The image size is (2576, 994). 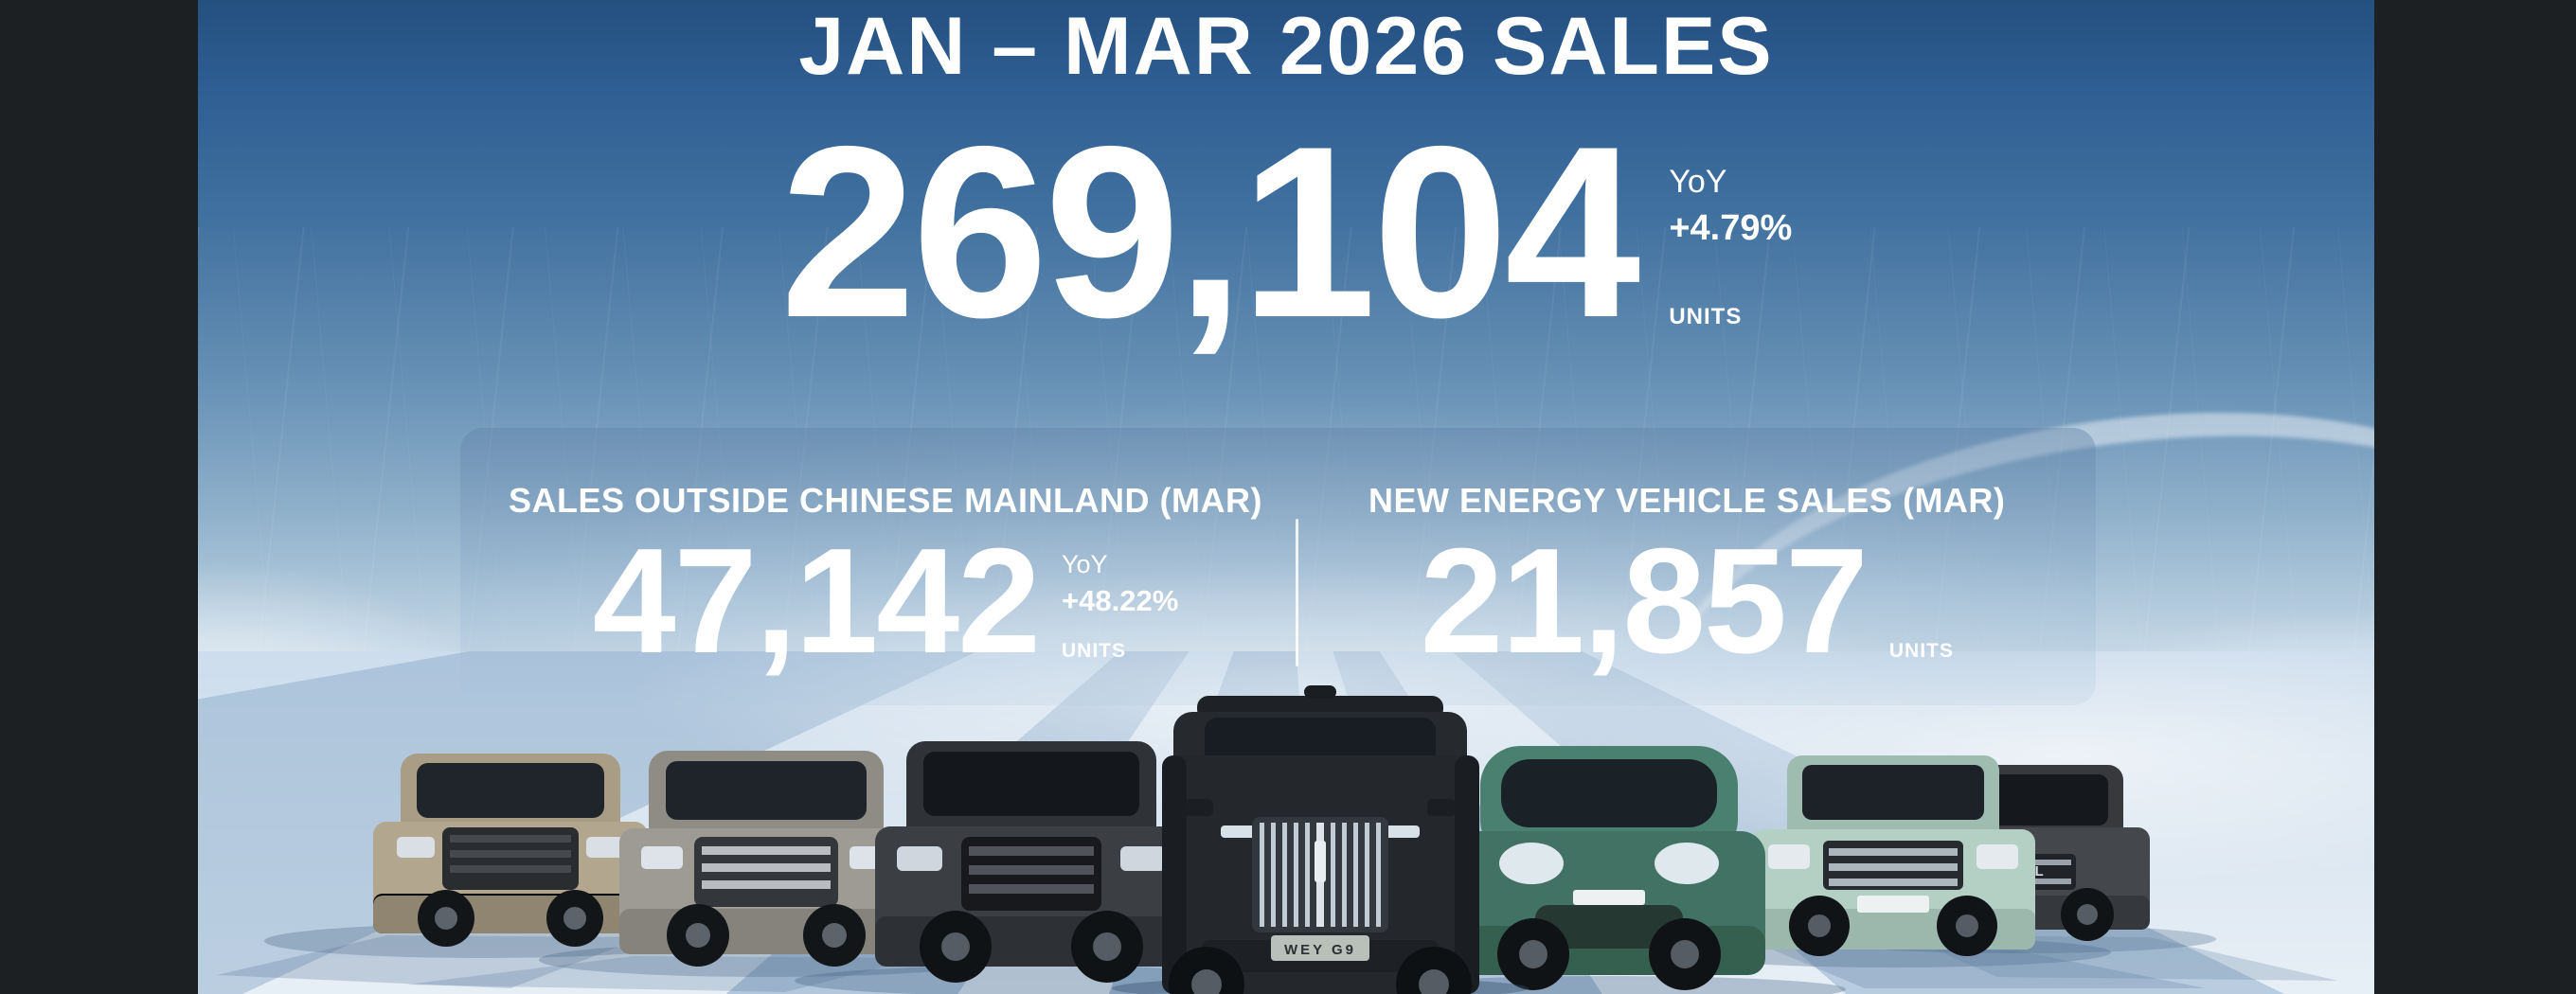 I want to click on viewer-right-bar, so click(x=2475, y=497).